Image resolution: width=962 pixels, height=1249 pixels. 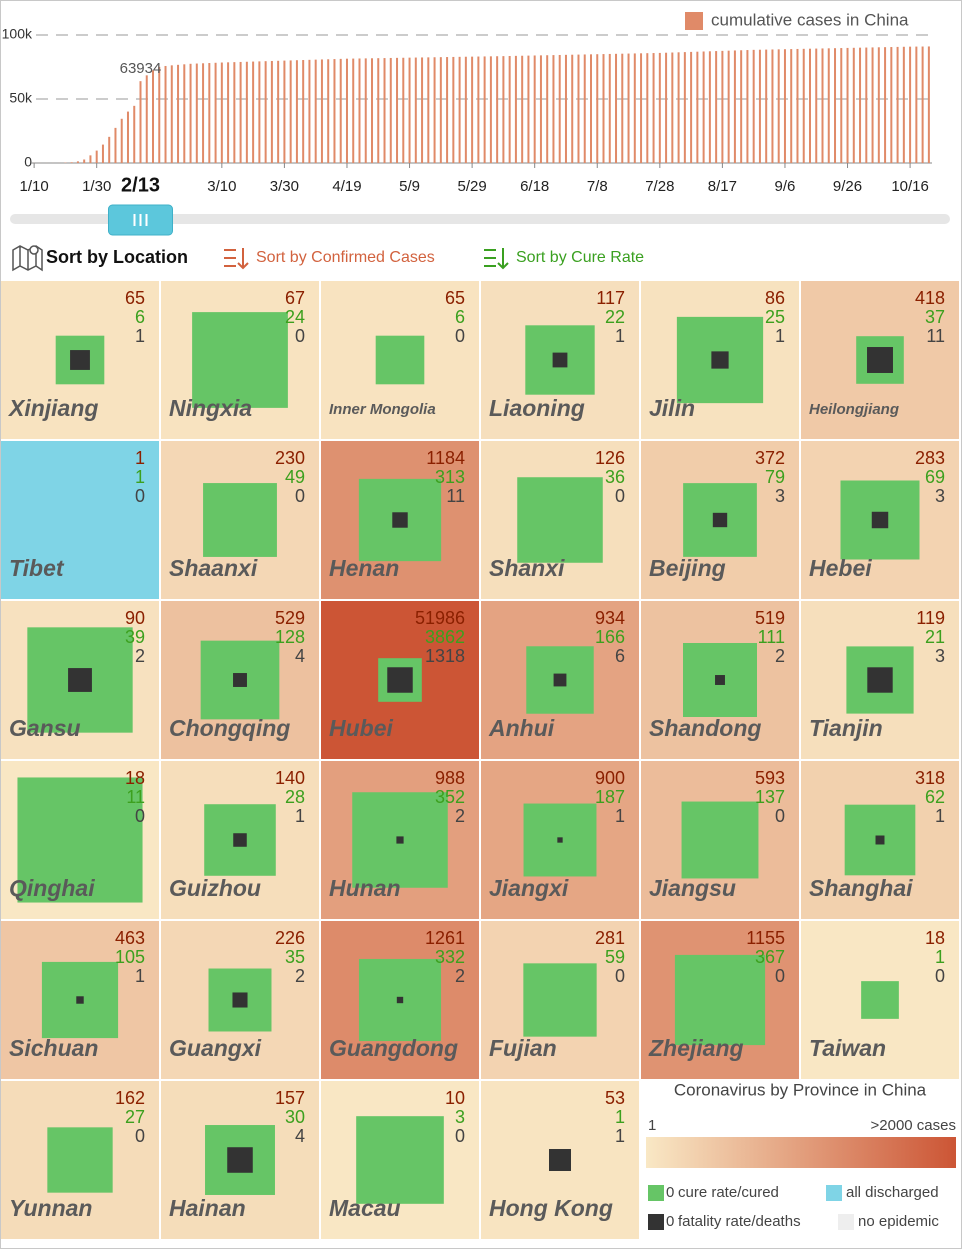 I want to click on province-name: Yunnan, so click(x=50, y=1208).